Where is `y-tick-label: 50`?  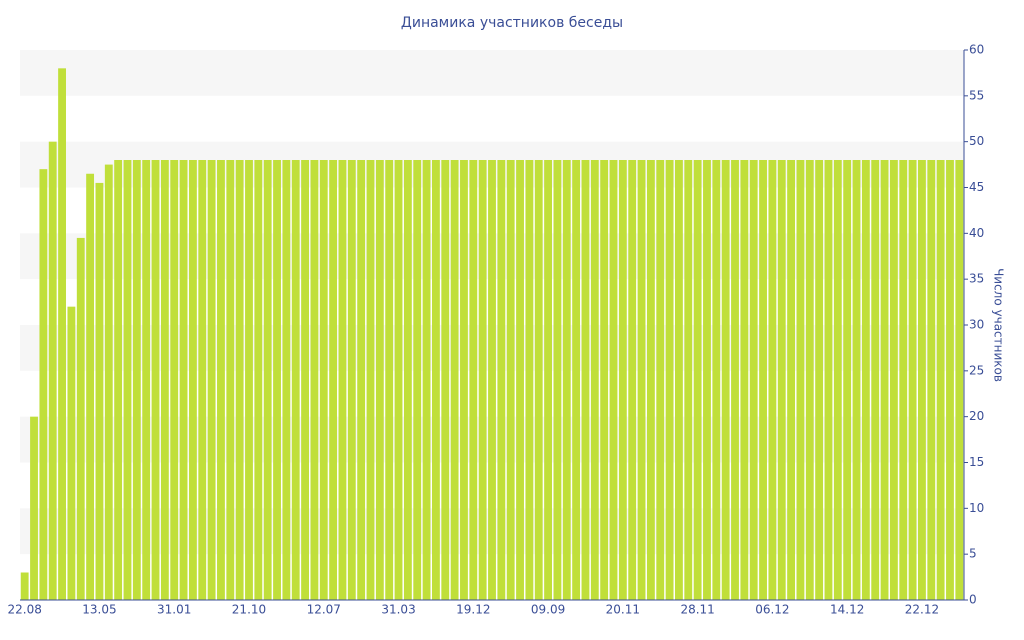
y-tick-label: 50 is located at coordinates (976, 141).